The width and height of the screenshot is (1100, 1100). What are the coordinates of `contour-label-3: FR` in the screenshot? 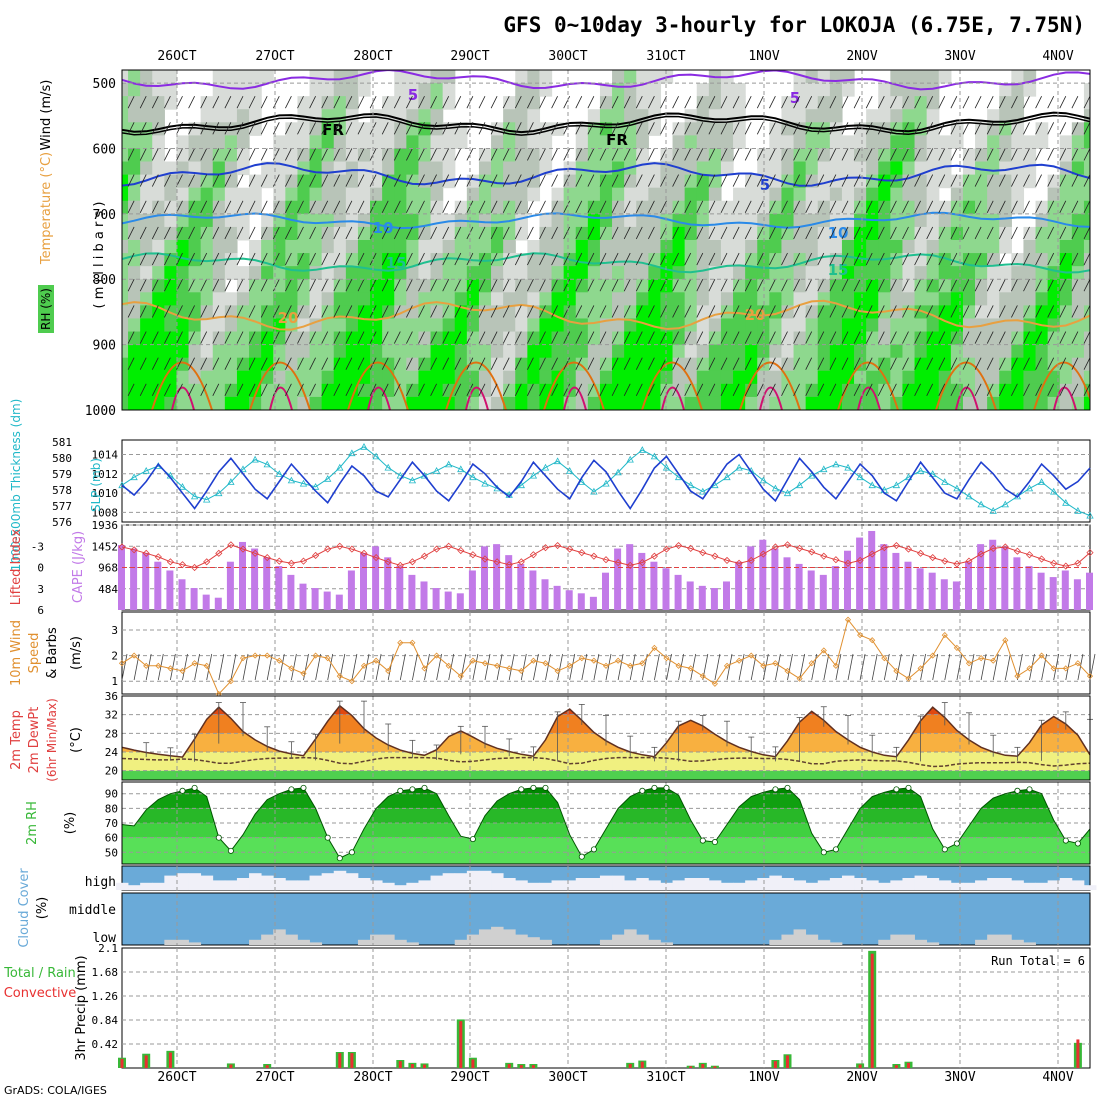 It's located at (617, 140).